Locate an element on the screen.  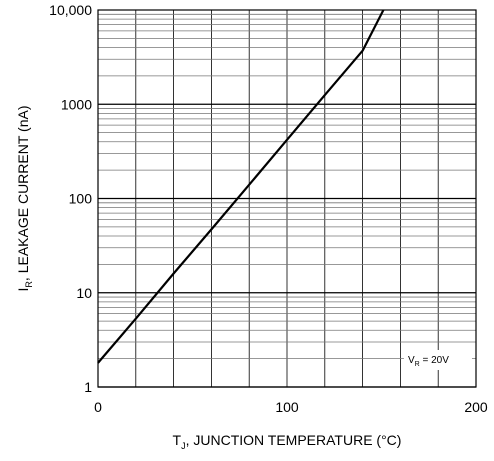
y-tick-label: 1 is located at coordinates (88, 387).